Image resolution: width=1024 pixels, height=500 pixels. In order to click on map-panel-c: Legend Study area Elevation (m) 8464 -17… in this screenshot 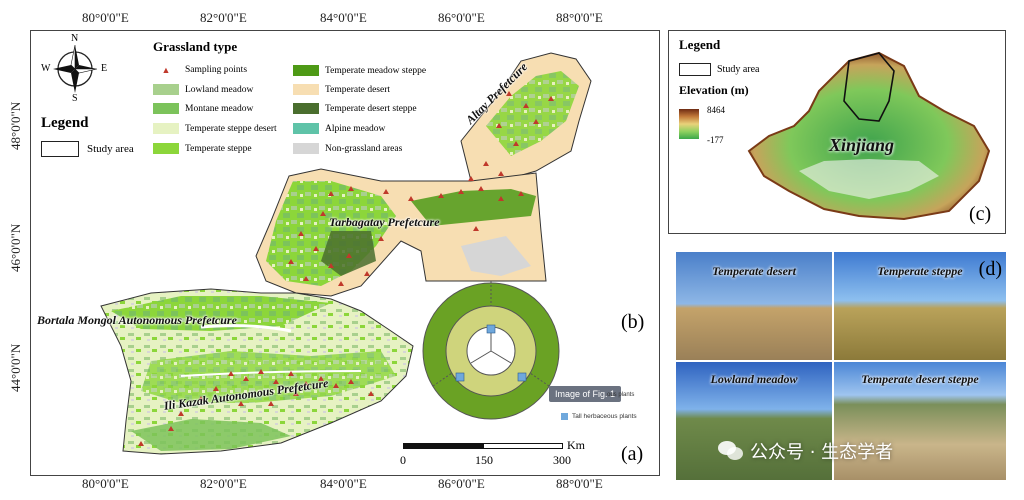, I will do `click(837, 132)`.